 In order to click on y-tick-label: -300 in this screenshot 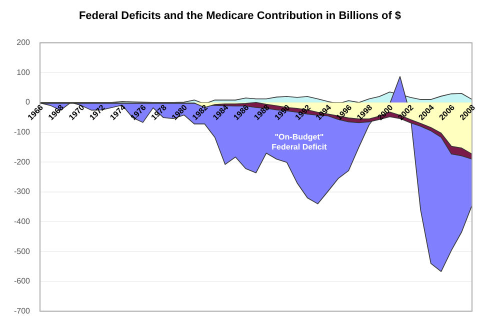, I will do `click(22, 191)`.